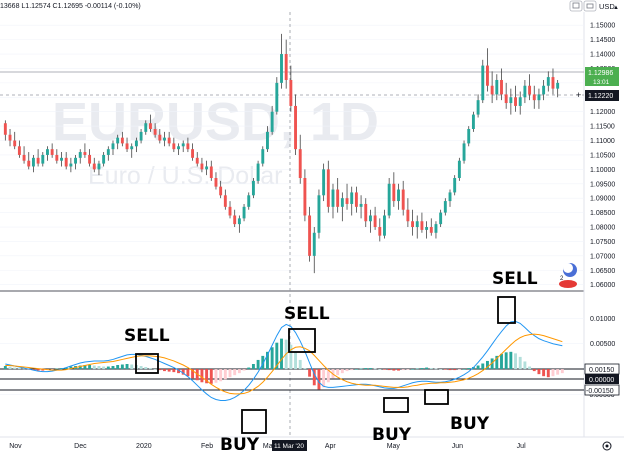  What do you see at coordinates (602, 141) in the screenshot?
I see `price-tick-label: 1.11000` at bounding box center [602, 141].